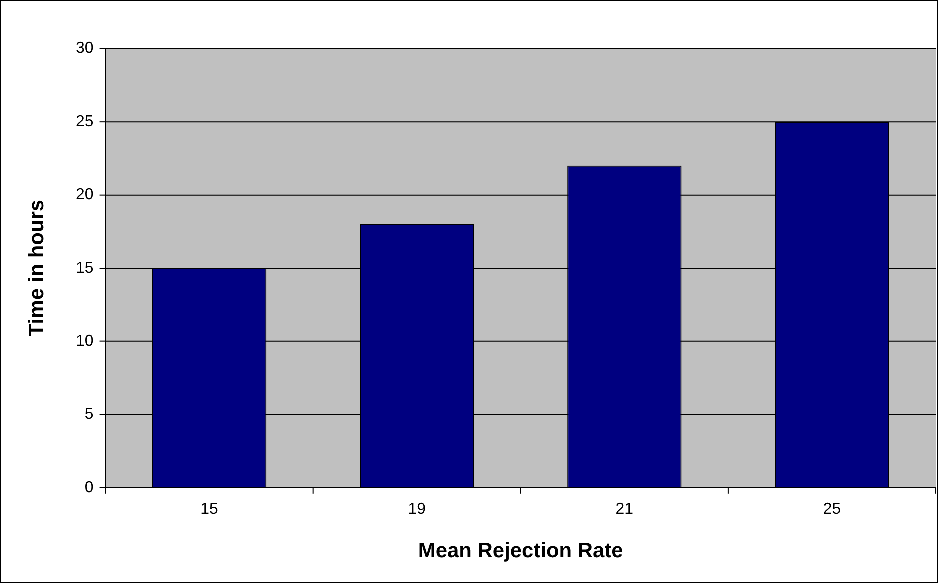  Describe the element at coordinates (85, 49) in the screenshot. I see `y-tick-label: 30` at that location.